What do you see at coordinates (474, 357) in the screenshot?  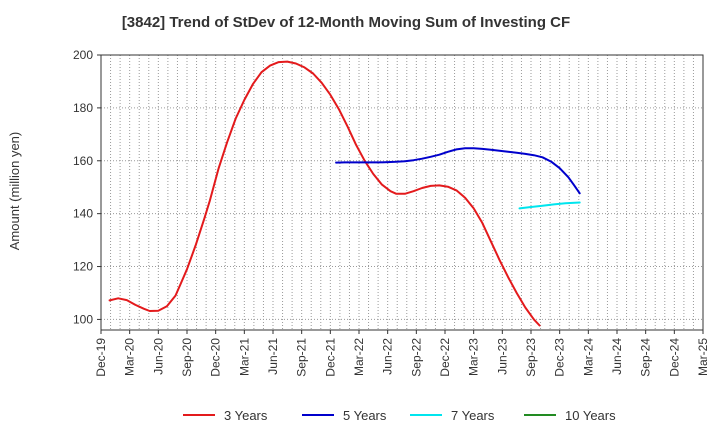 I see `x-tick-label: Mar-23` at bounding box center [474, 357].